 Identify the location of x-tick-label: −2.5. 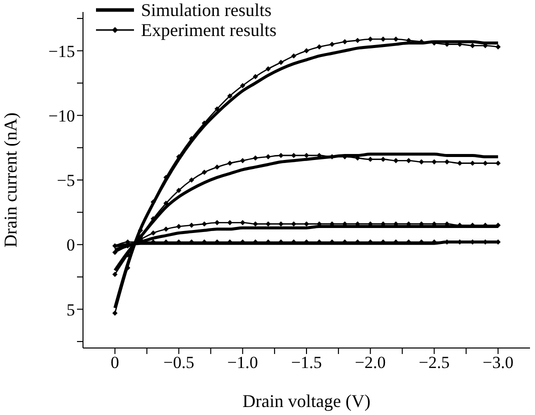
(434, 362).